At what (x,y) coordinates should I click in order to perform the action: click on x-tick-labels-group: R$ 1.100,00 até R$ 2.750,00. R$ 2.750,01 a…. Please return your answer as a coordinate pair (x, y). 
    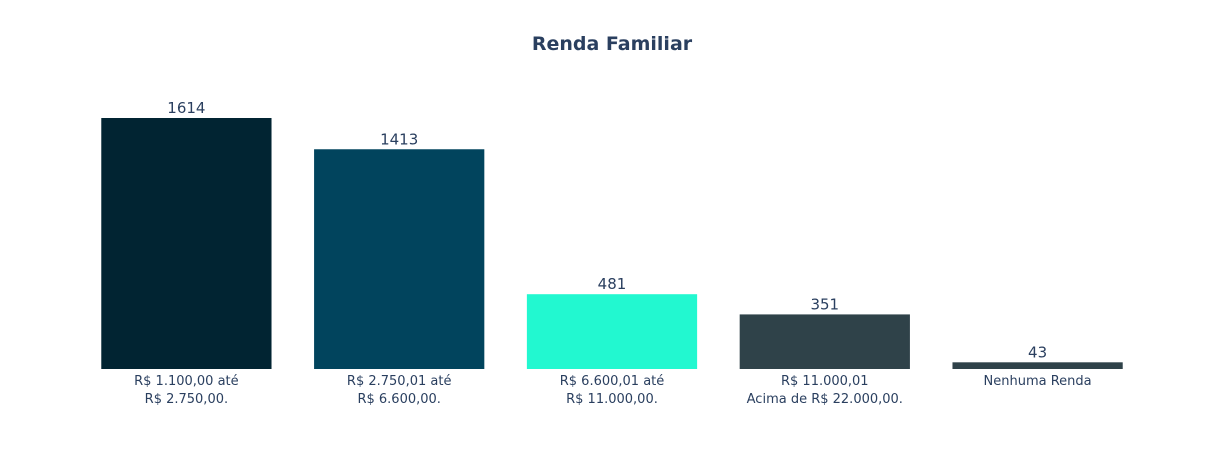
    Looking at the image, I should click on (613, 390).